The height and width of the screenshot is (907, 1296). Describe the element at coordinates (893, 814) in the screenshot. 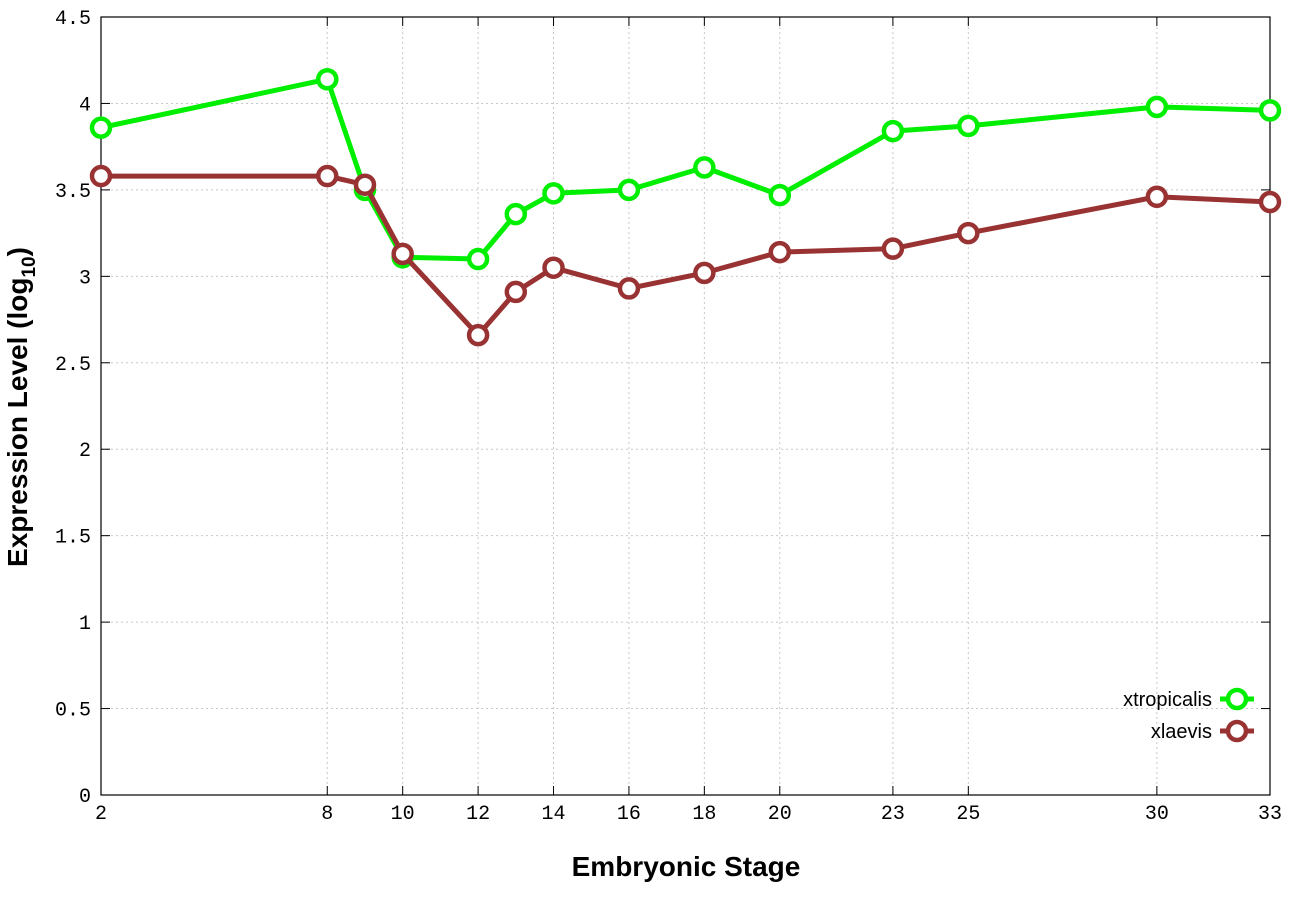

I see `x-tick-label: 23` at that location.